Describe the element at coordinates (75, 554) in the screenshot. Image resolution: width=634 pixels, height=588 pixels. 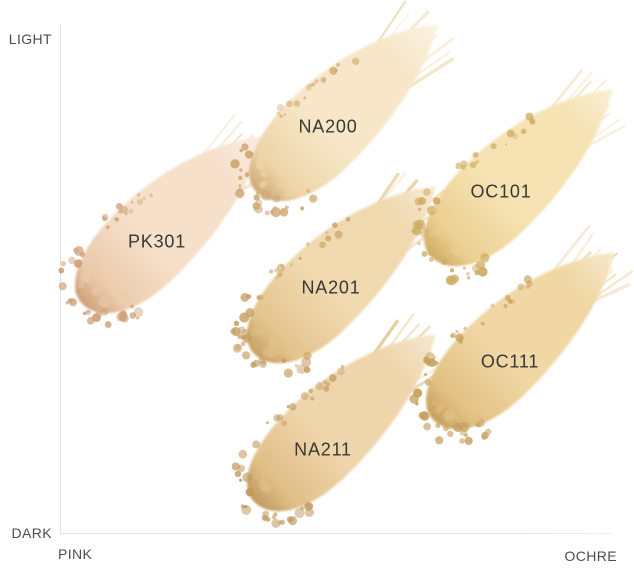
I see `x-axis-left-label: PINK` at that location.